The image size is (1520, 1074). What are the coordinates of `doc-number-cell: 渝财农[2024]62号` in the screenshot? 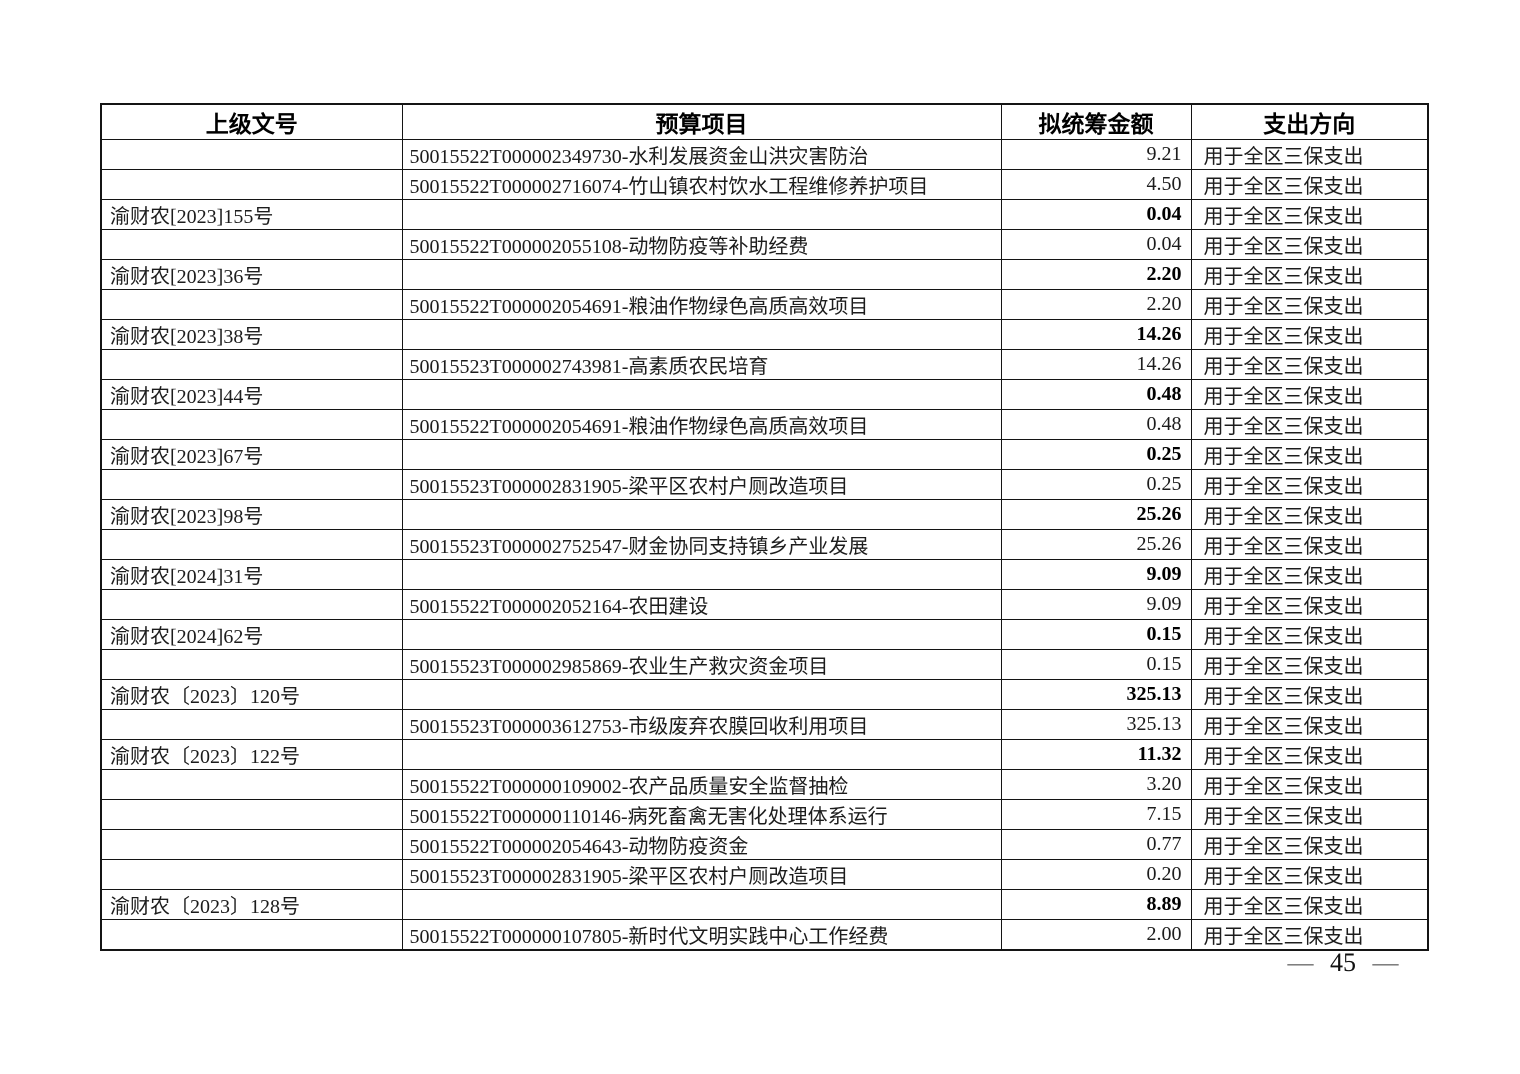 It's located at (251, 634).